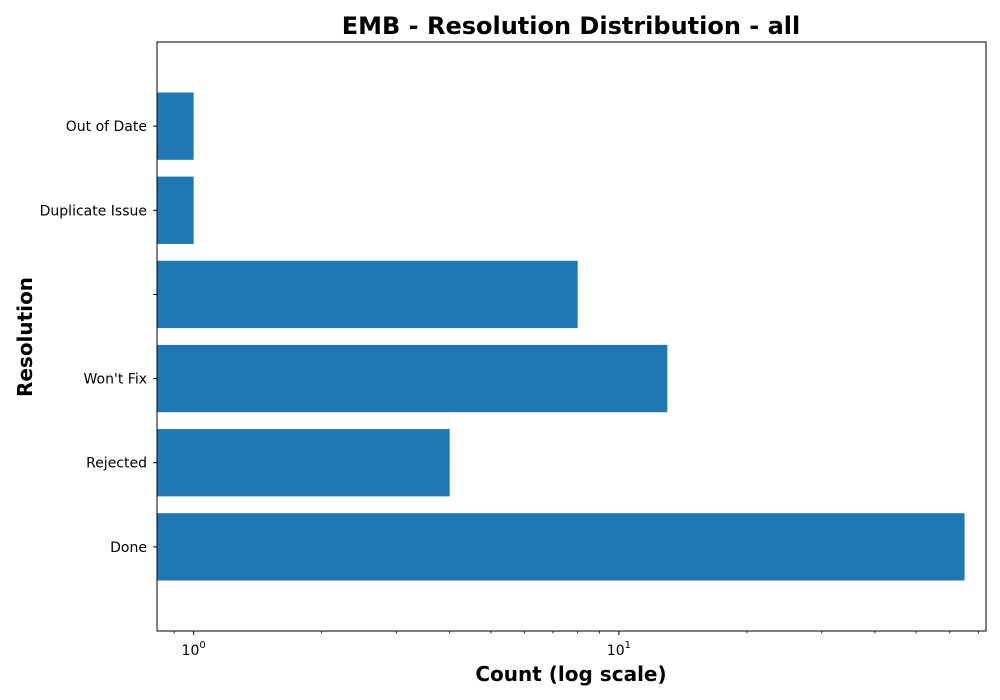 The height and width of the screenshot is (700, 1000). Describe the element at coordinates (367, 294) in the screenshot. I see `bar-blank` at that location.